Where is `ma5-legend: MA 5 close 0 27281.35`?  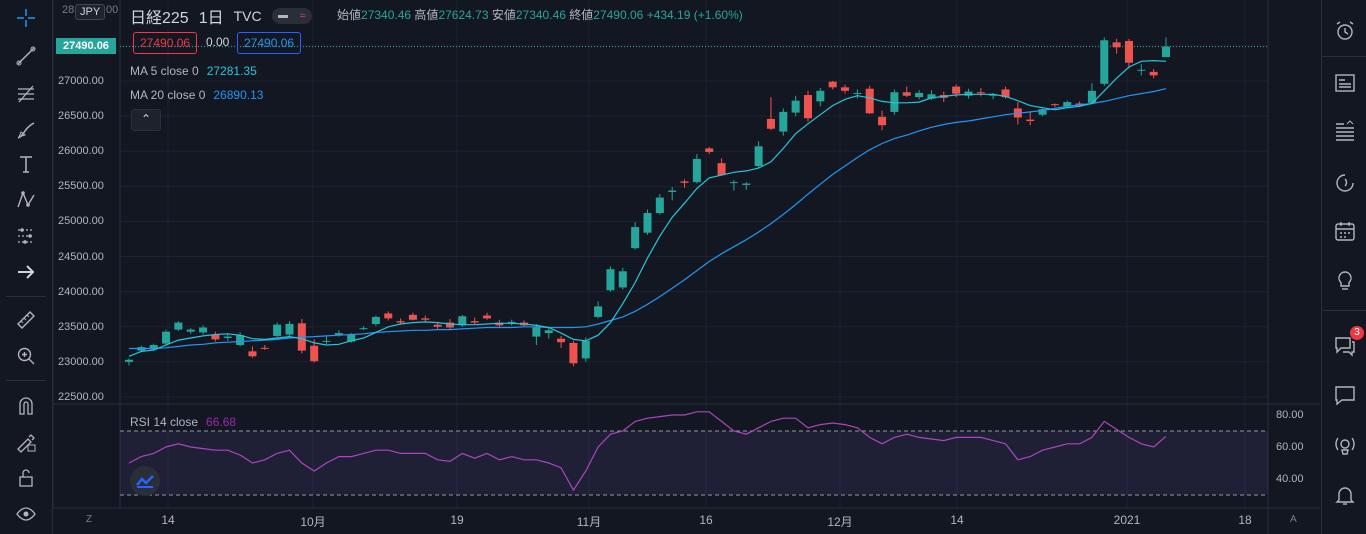
ma5-legend: MA 5 close 0 27281.35 is located at coordinates (193, 71).